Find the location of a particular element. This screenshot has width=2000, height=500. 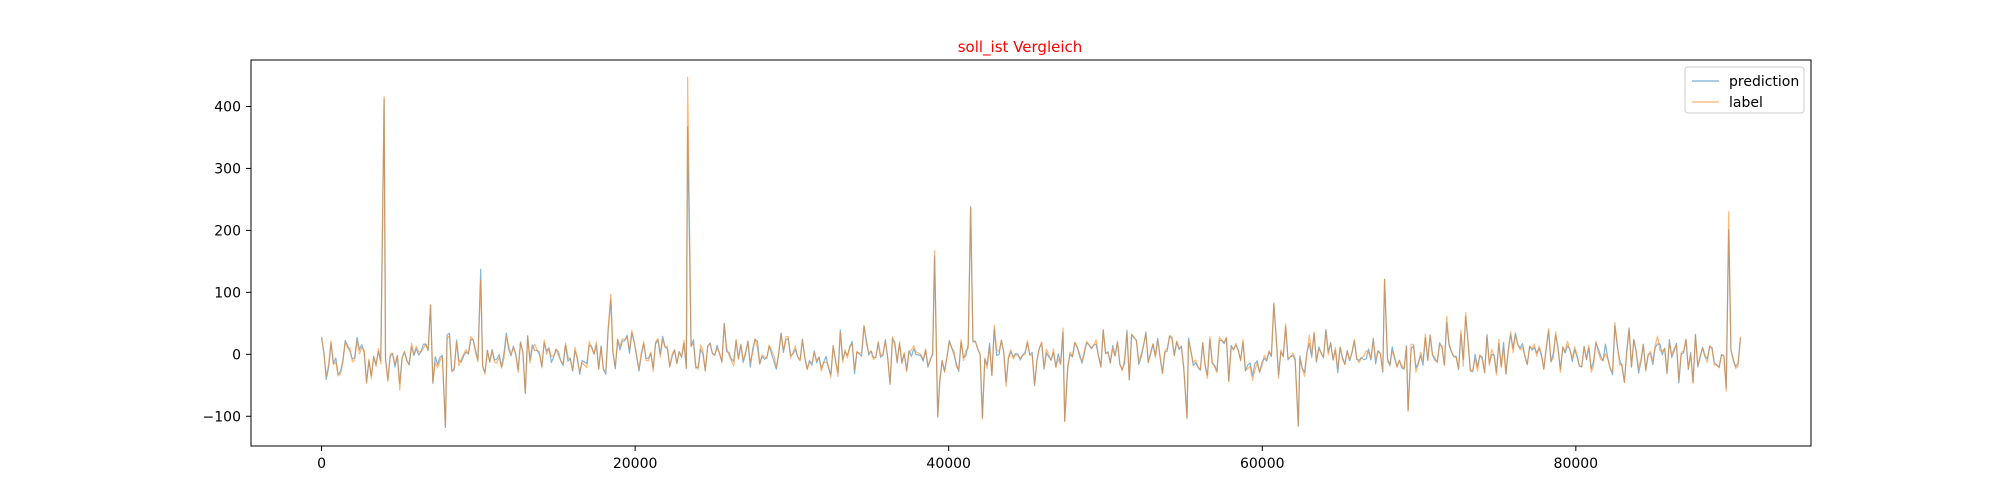

y-tick-label: −100 is located at coordinates (222, 417).